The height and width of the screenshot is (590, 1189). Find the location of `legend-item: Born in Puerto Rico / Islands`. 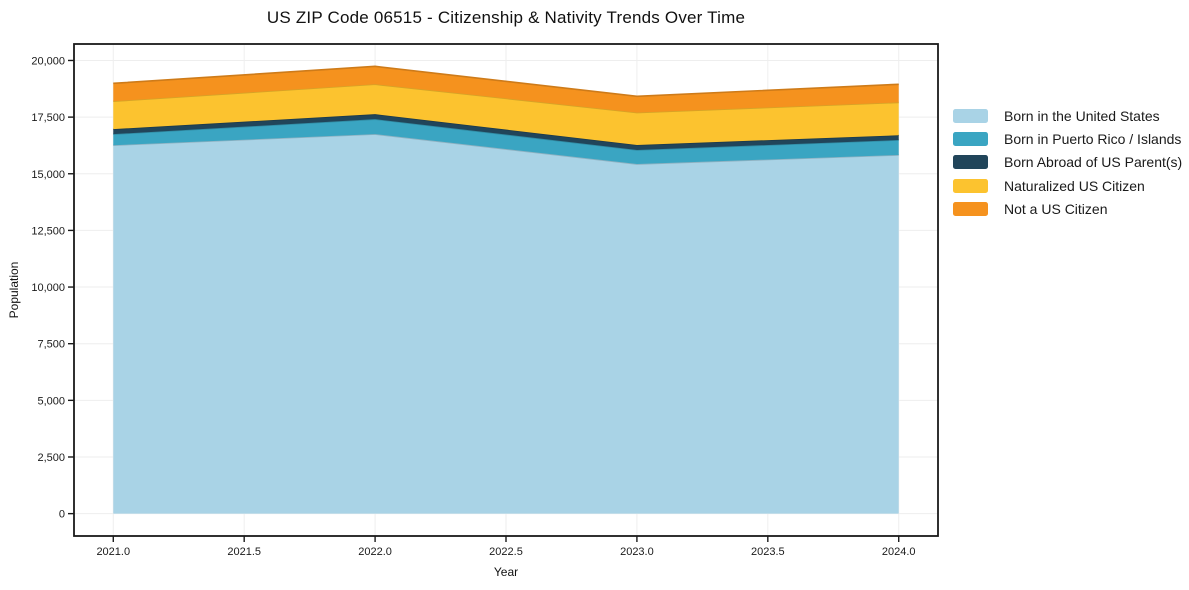

legend-item: Born in Puerto Rico / Islands is located at coordinates (1067, 138).